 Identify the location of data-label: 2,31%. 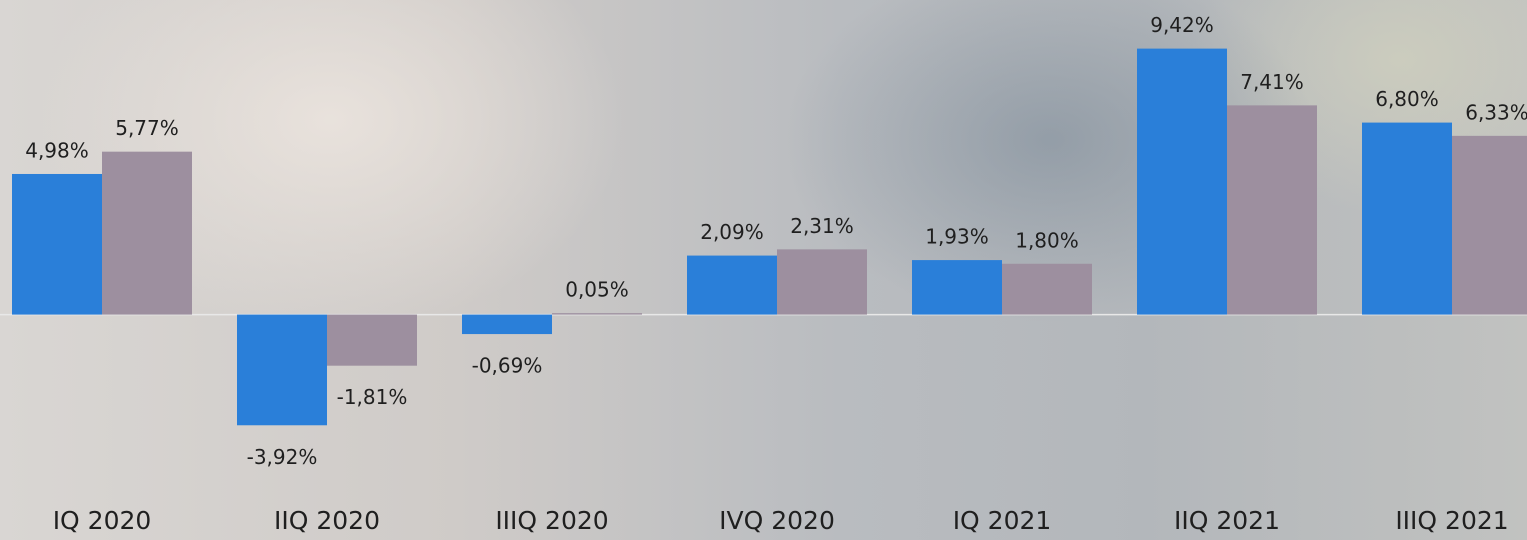
(822, 226).